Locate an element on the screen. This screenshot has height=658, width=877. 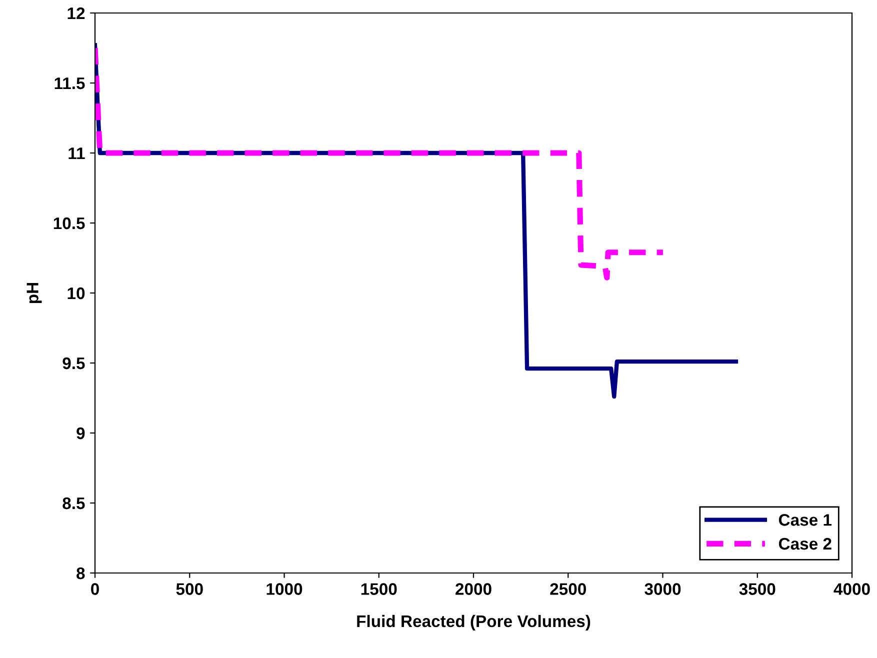
y-tick-label: 9.5 is located at coordinates (73, 363).